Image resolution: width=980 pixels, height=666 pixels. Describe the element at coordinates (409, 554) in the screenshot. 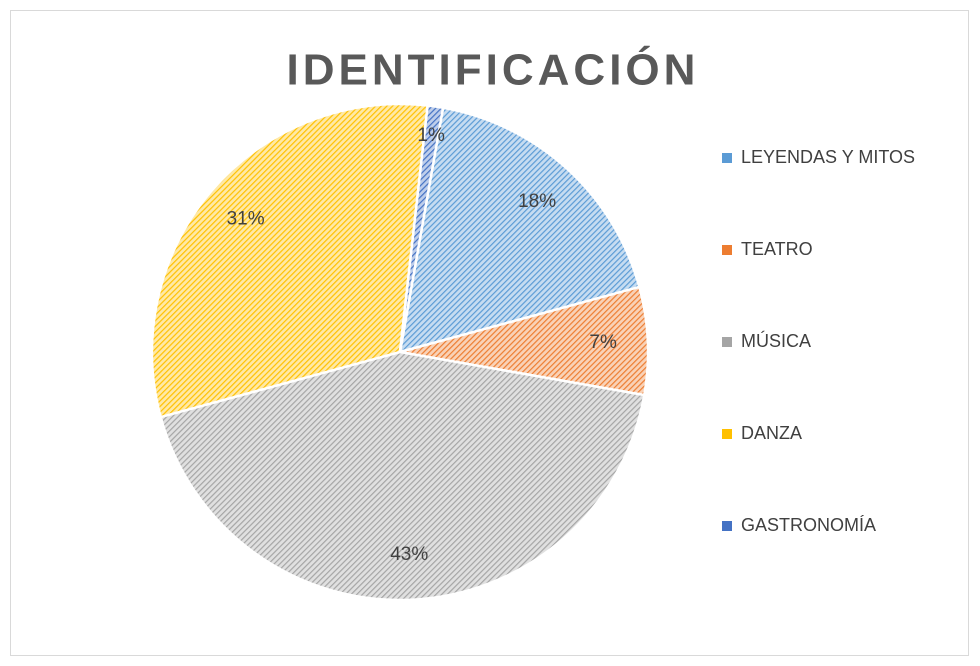

I see `data-label: 43%` at that location.